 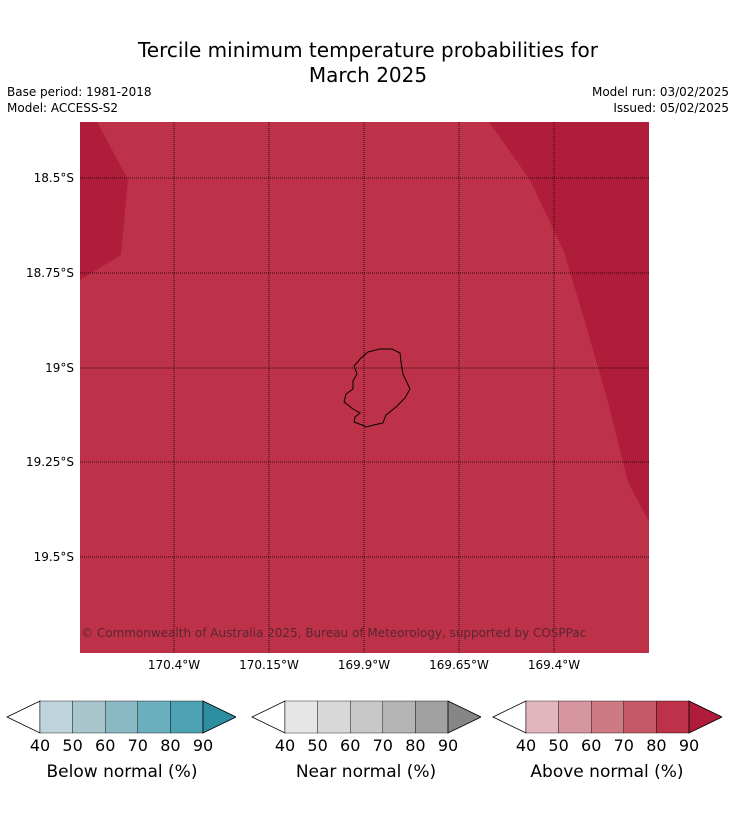 I want to click on meta-left: Base period: 1981-2018 Model: ACCESS-S2, so click(x=79, y=100).